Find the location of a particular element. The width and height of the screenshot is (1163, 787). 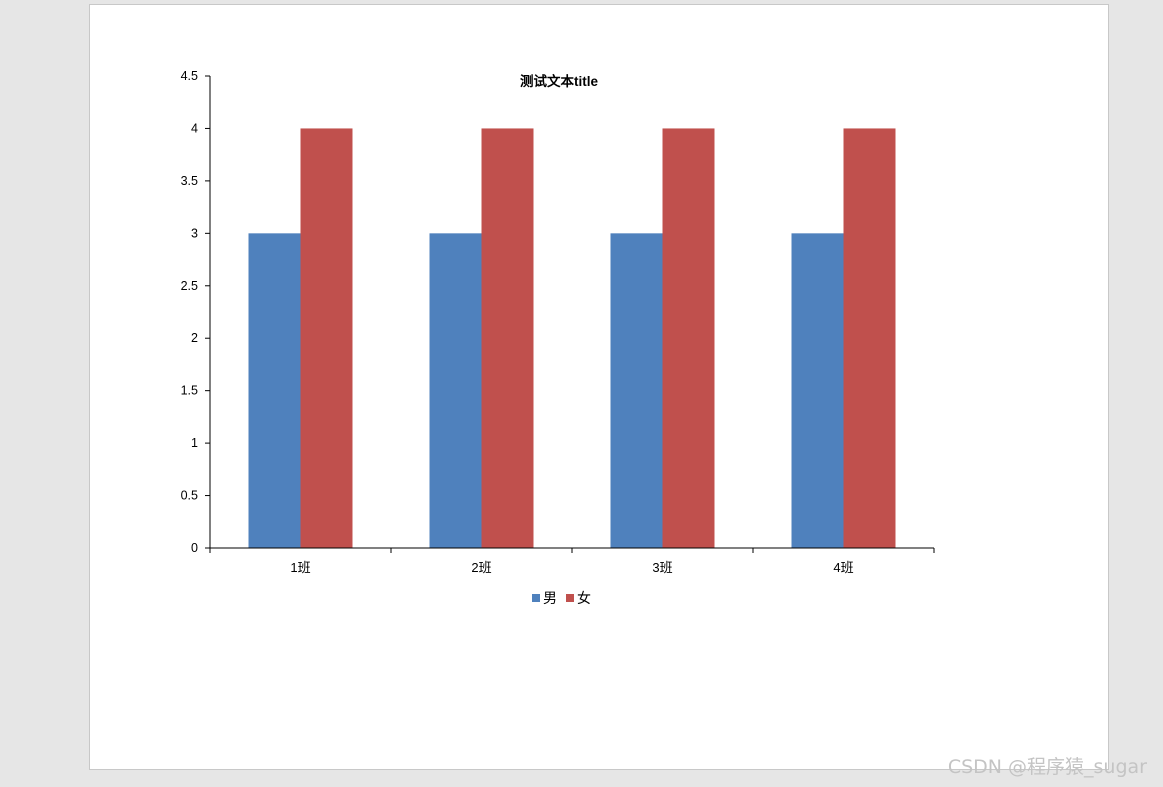

x-tick-label: 4班 is located at coordinates (843, 567).